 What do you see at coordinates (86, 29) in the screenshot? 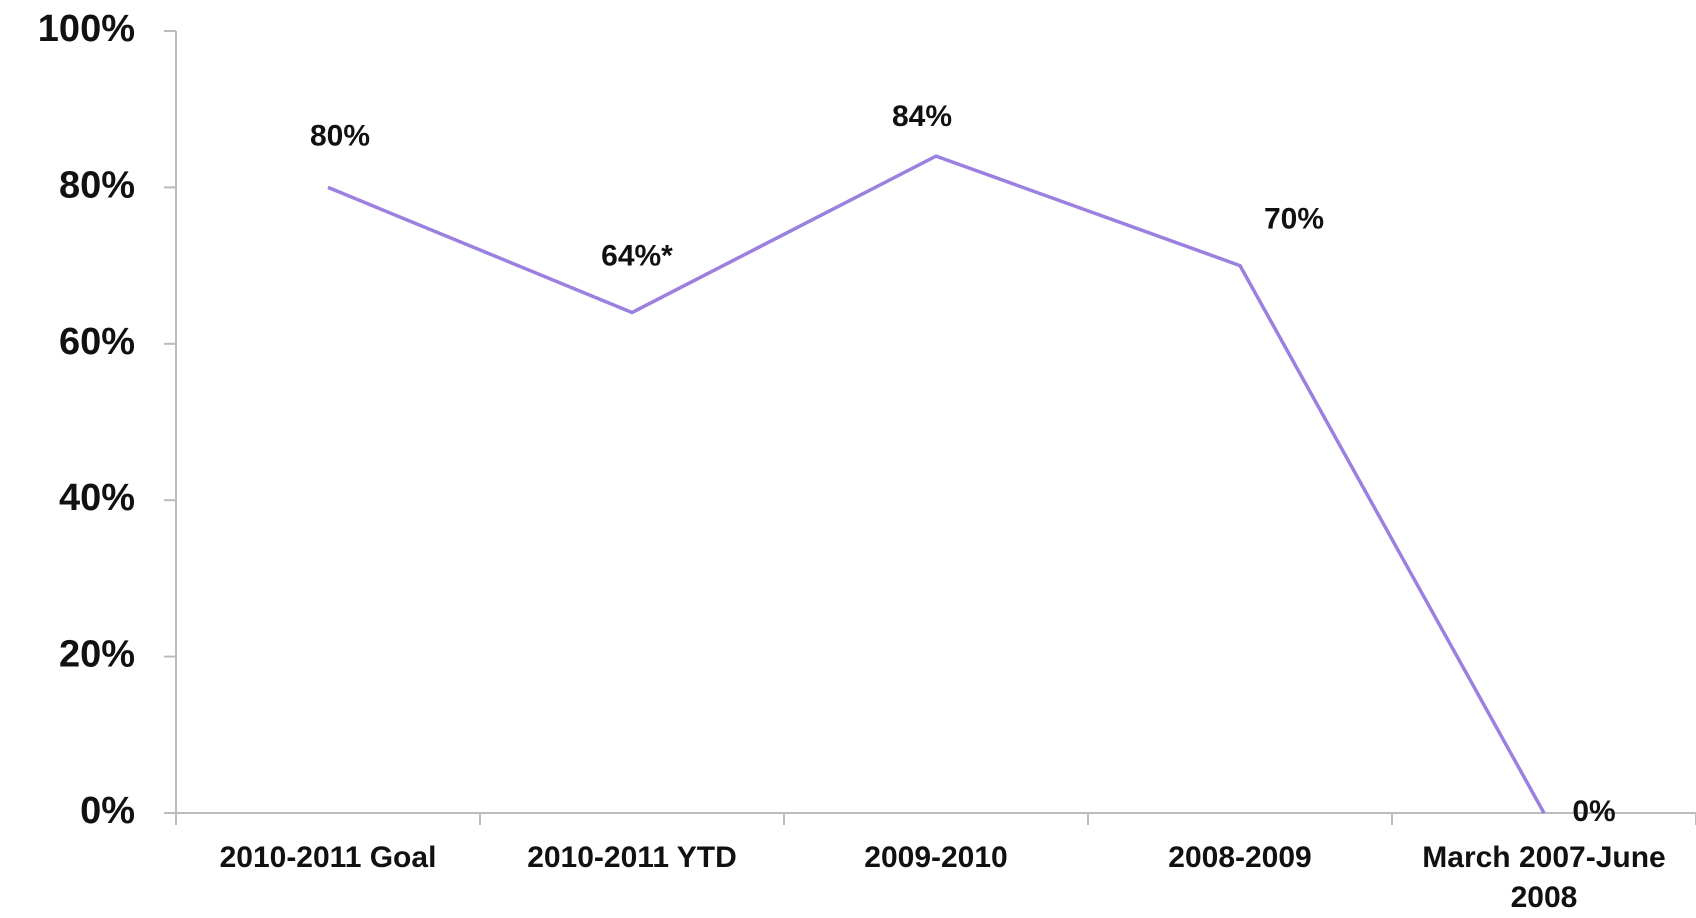
I see `y-tick-label: 100%` at bounding box center [86, 29].